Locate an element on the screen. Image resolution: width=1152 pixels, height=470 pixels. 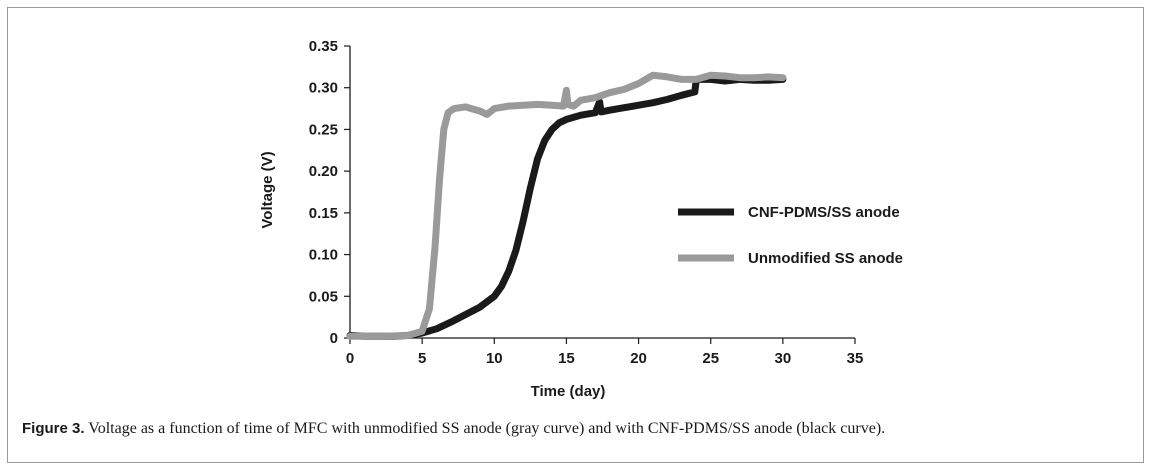
y-tick-label: 0 is located at coordinates (334, 338).